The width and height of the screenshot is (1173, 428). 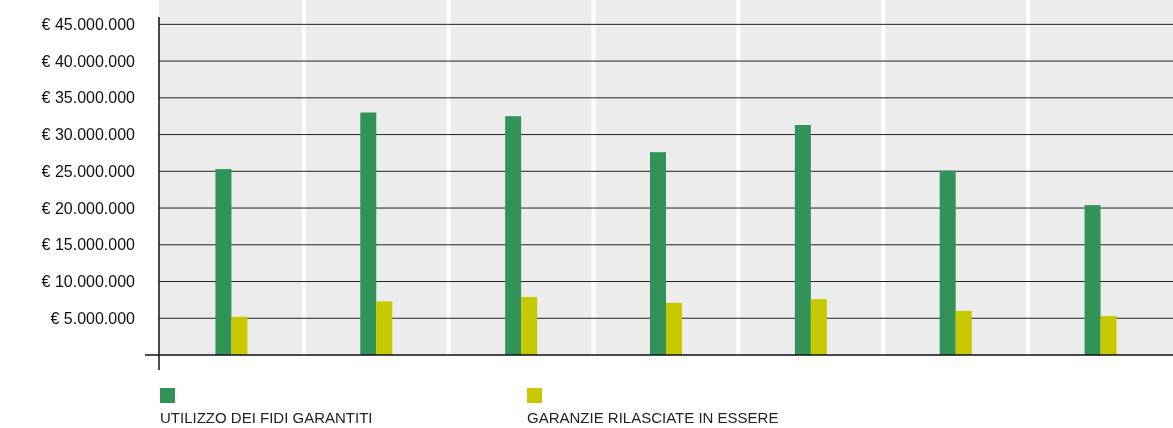 What do you see at coordinates (653, 417) in the screenshot?
I see `legend-label: GARANZIE RILASCIATE IN ESSERE` at bounding box center [653, 417].